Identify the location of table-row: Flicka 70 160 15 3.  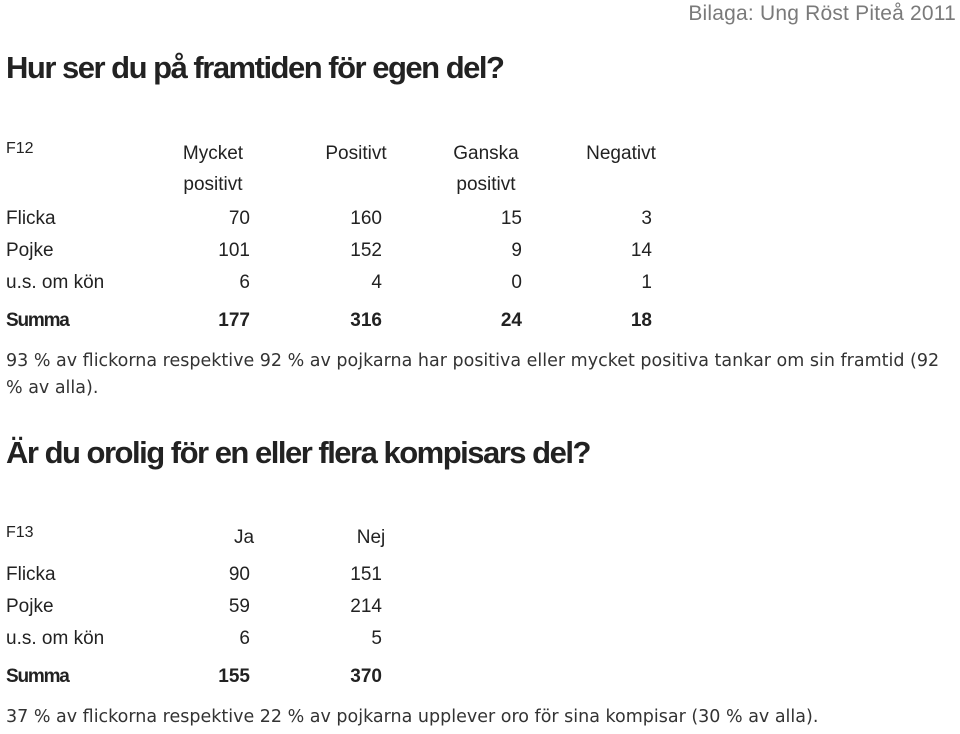
(336, 220).